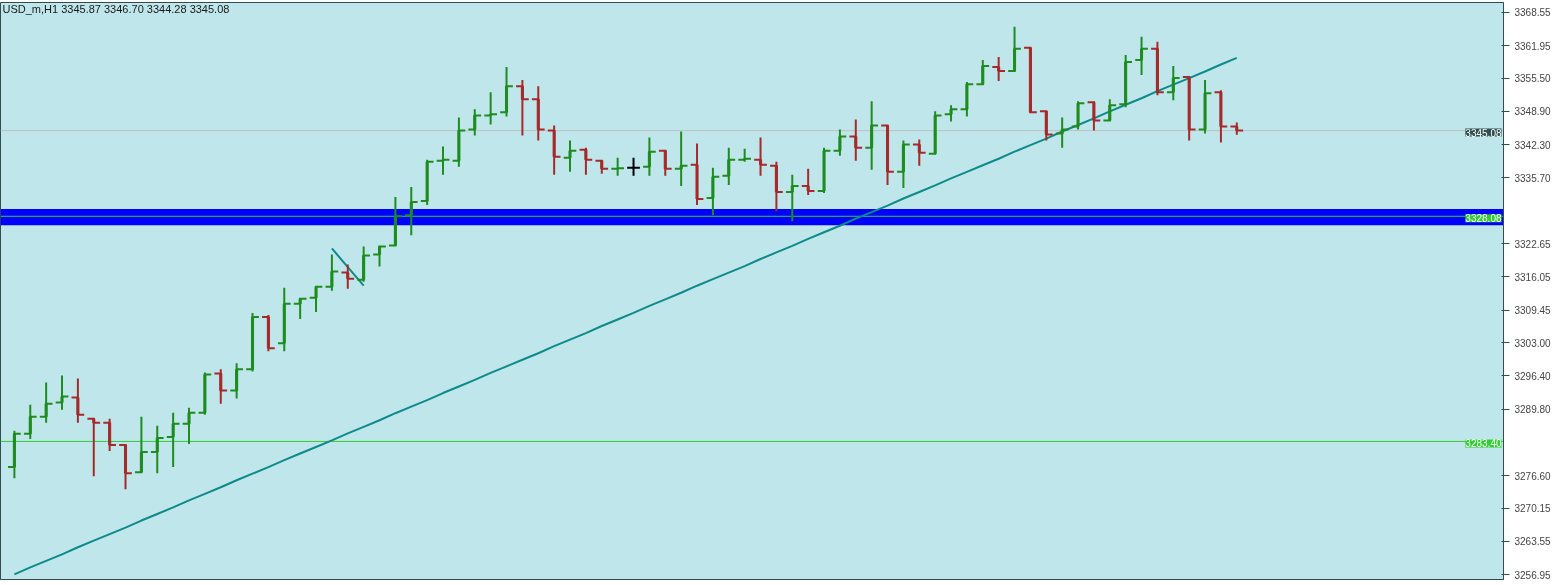  Describe the element at coordinates (1533, 509) in the screenshot. I see `y-tick-label: 3270.15` at that location.